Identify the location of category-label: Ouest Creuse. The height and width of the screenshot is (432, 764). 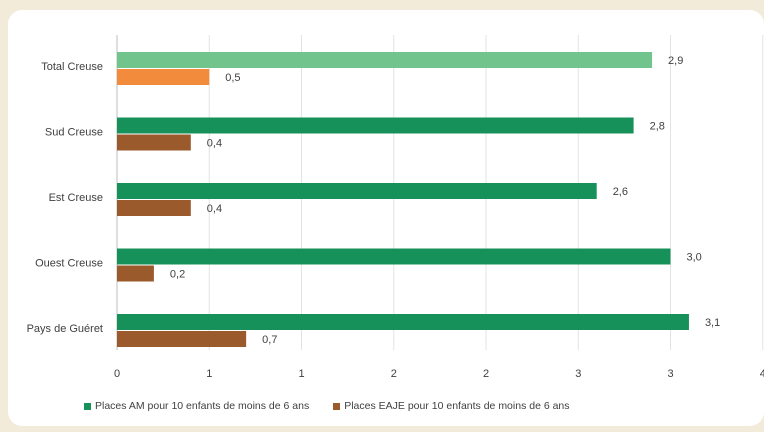
(69, 264).